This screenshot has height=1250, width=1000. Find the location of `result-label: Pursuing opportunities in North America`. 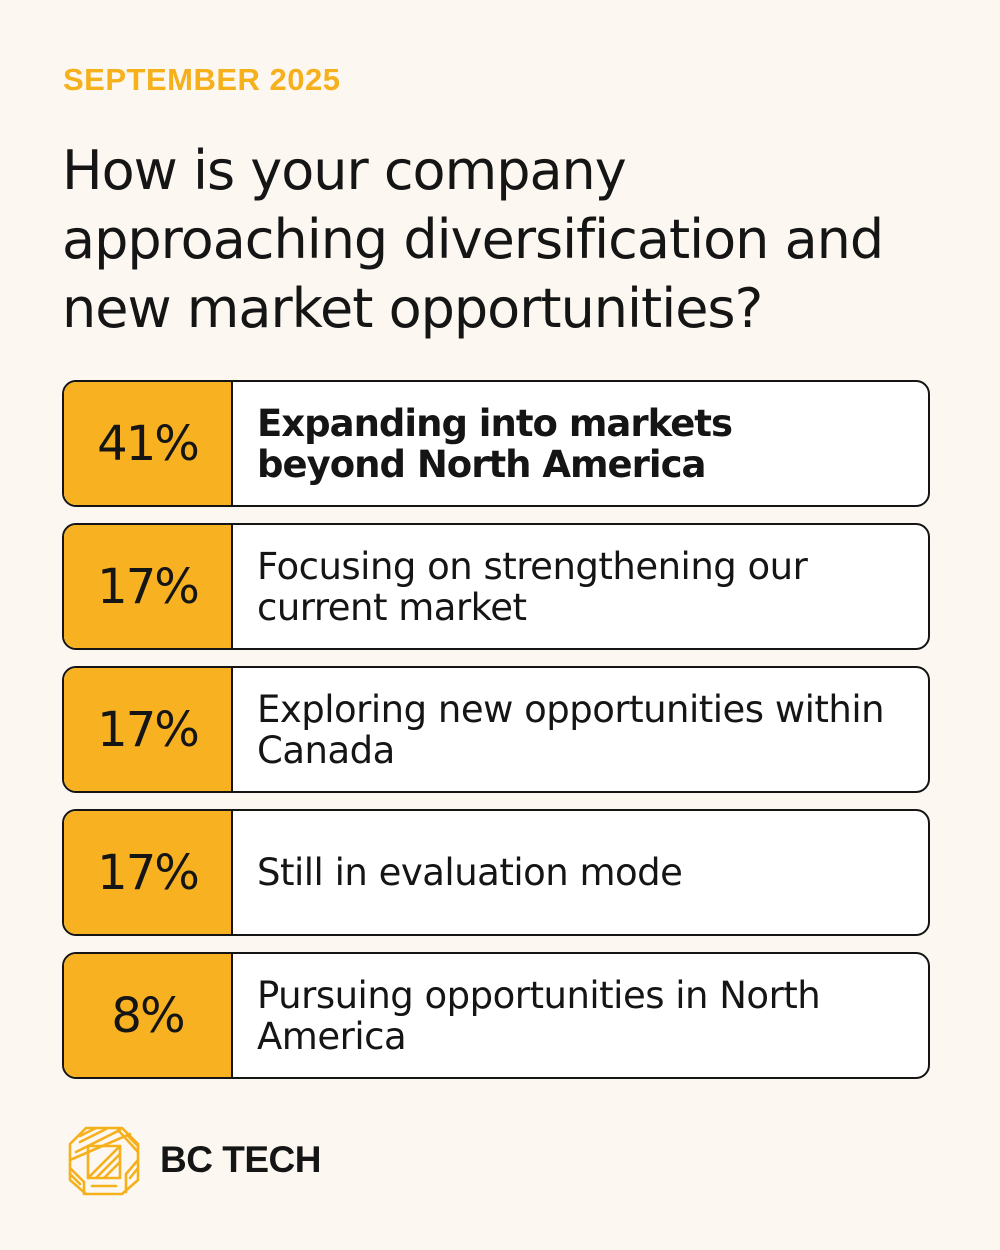

result-label: Pursuing opportunities in North America is located at coordinates (539, 1015).